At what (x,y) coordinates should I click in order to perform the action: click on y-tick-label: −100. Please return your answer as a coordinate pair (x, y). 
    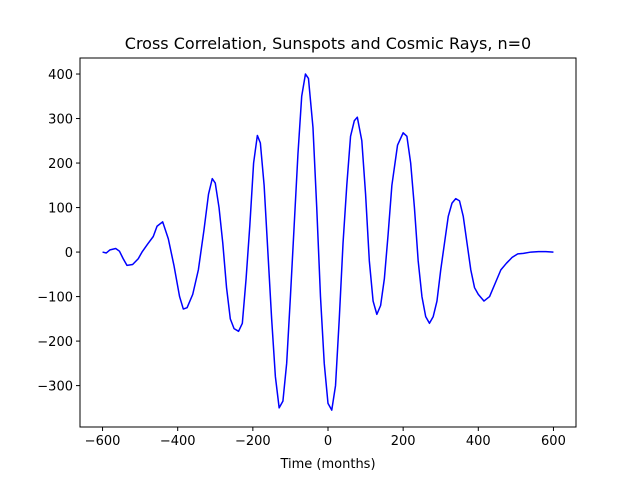
    Looking at the image, I should click on (55, 298).